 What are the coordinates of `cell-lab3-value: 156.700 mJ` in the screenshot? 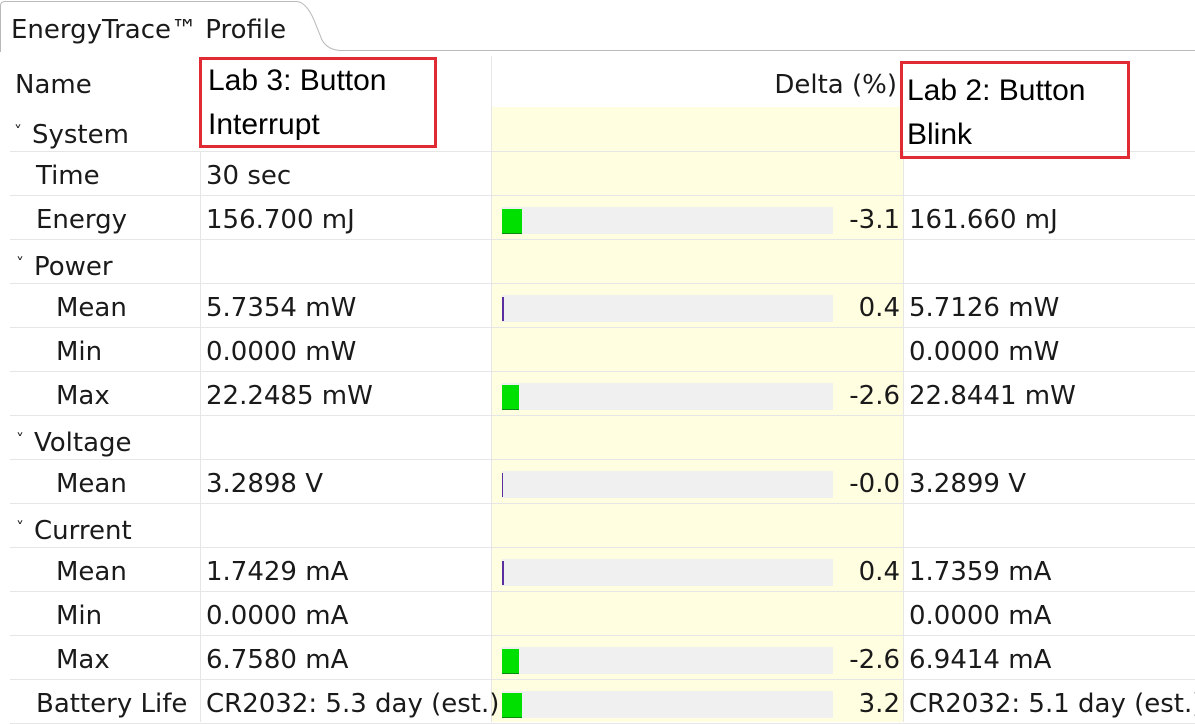 It's located at (280, 220).